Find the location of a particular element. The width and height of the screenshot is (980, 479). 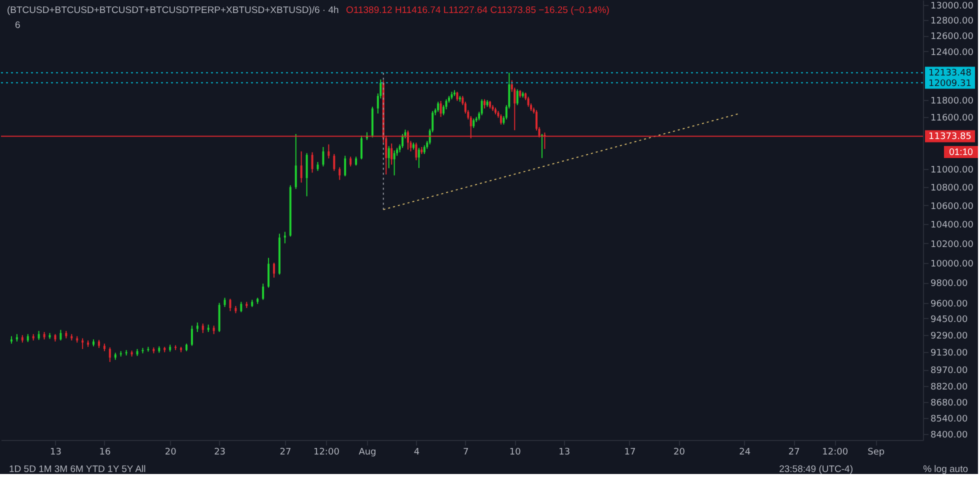

y-tick-label: 8540.00 is located at coordinates (949, 419).